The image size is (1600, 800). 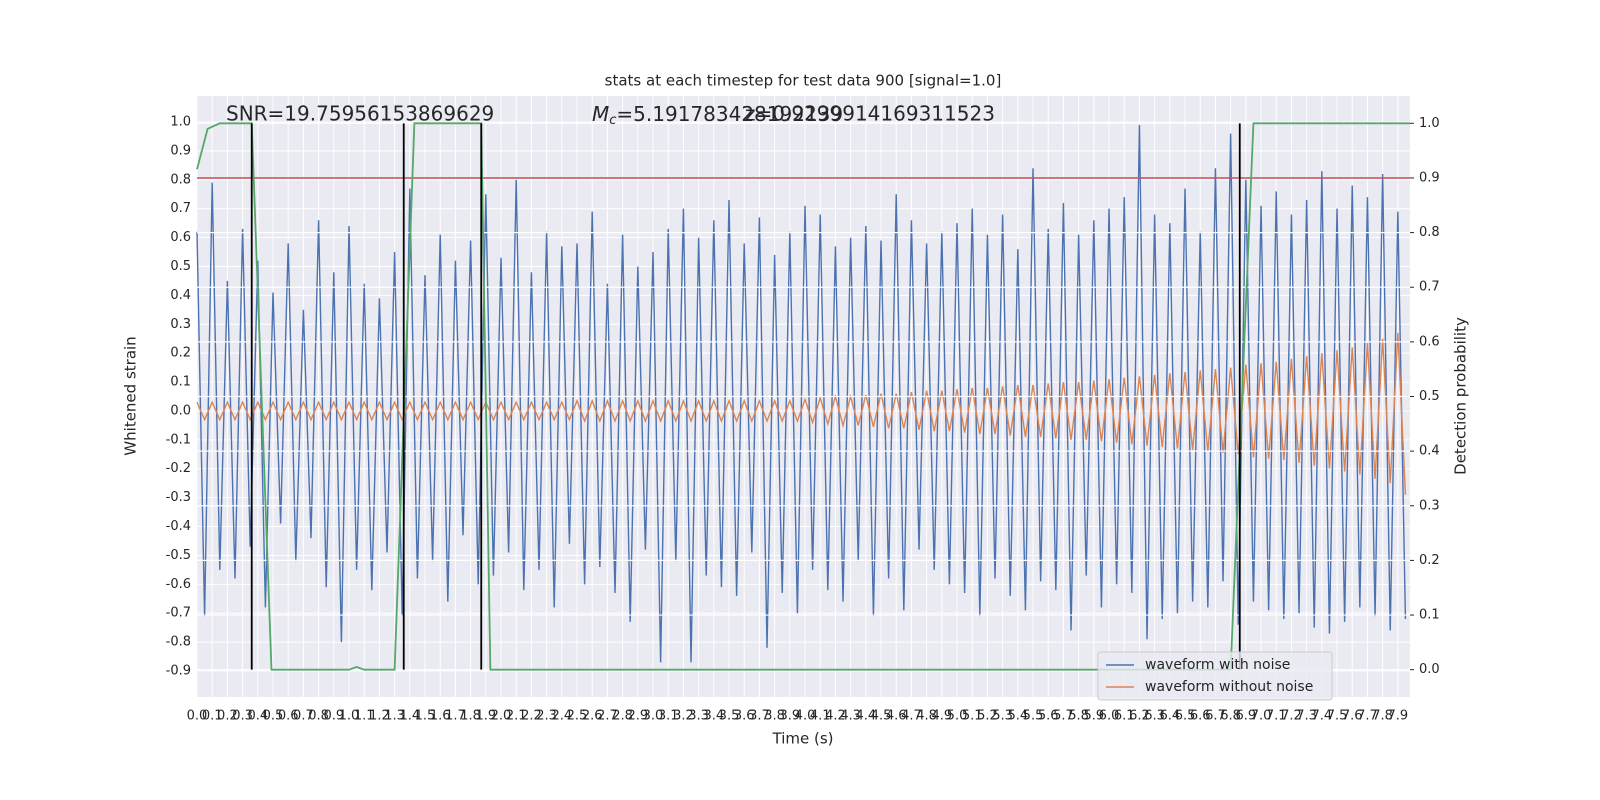 What do you see at coordinates (1139, 716) in the screenshot?
I see `x-tick-label: 6.2` at bounding box center [1139, 716].